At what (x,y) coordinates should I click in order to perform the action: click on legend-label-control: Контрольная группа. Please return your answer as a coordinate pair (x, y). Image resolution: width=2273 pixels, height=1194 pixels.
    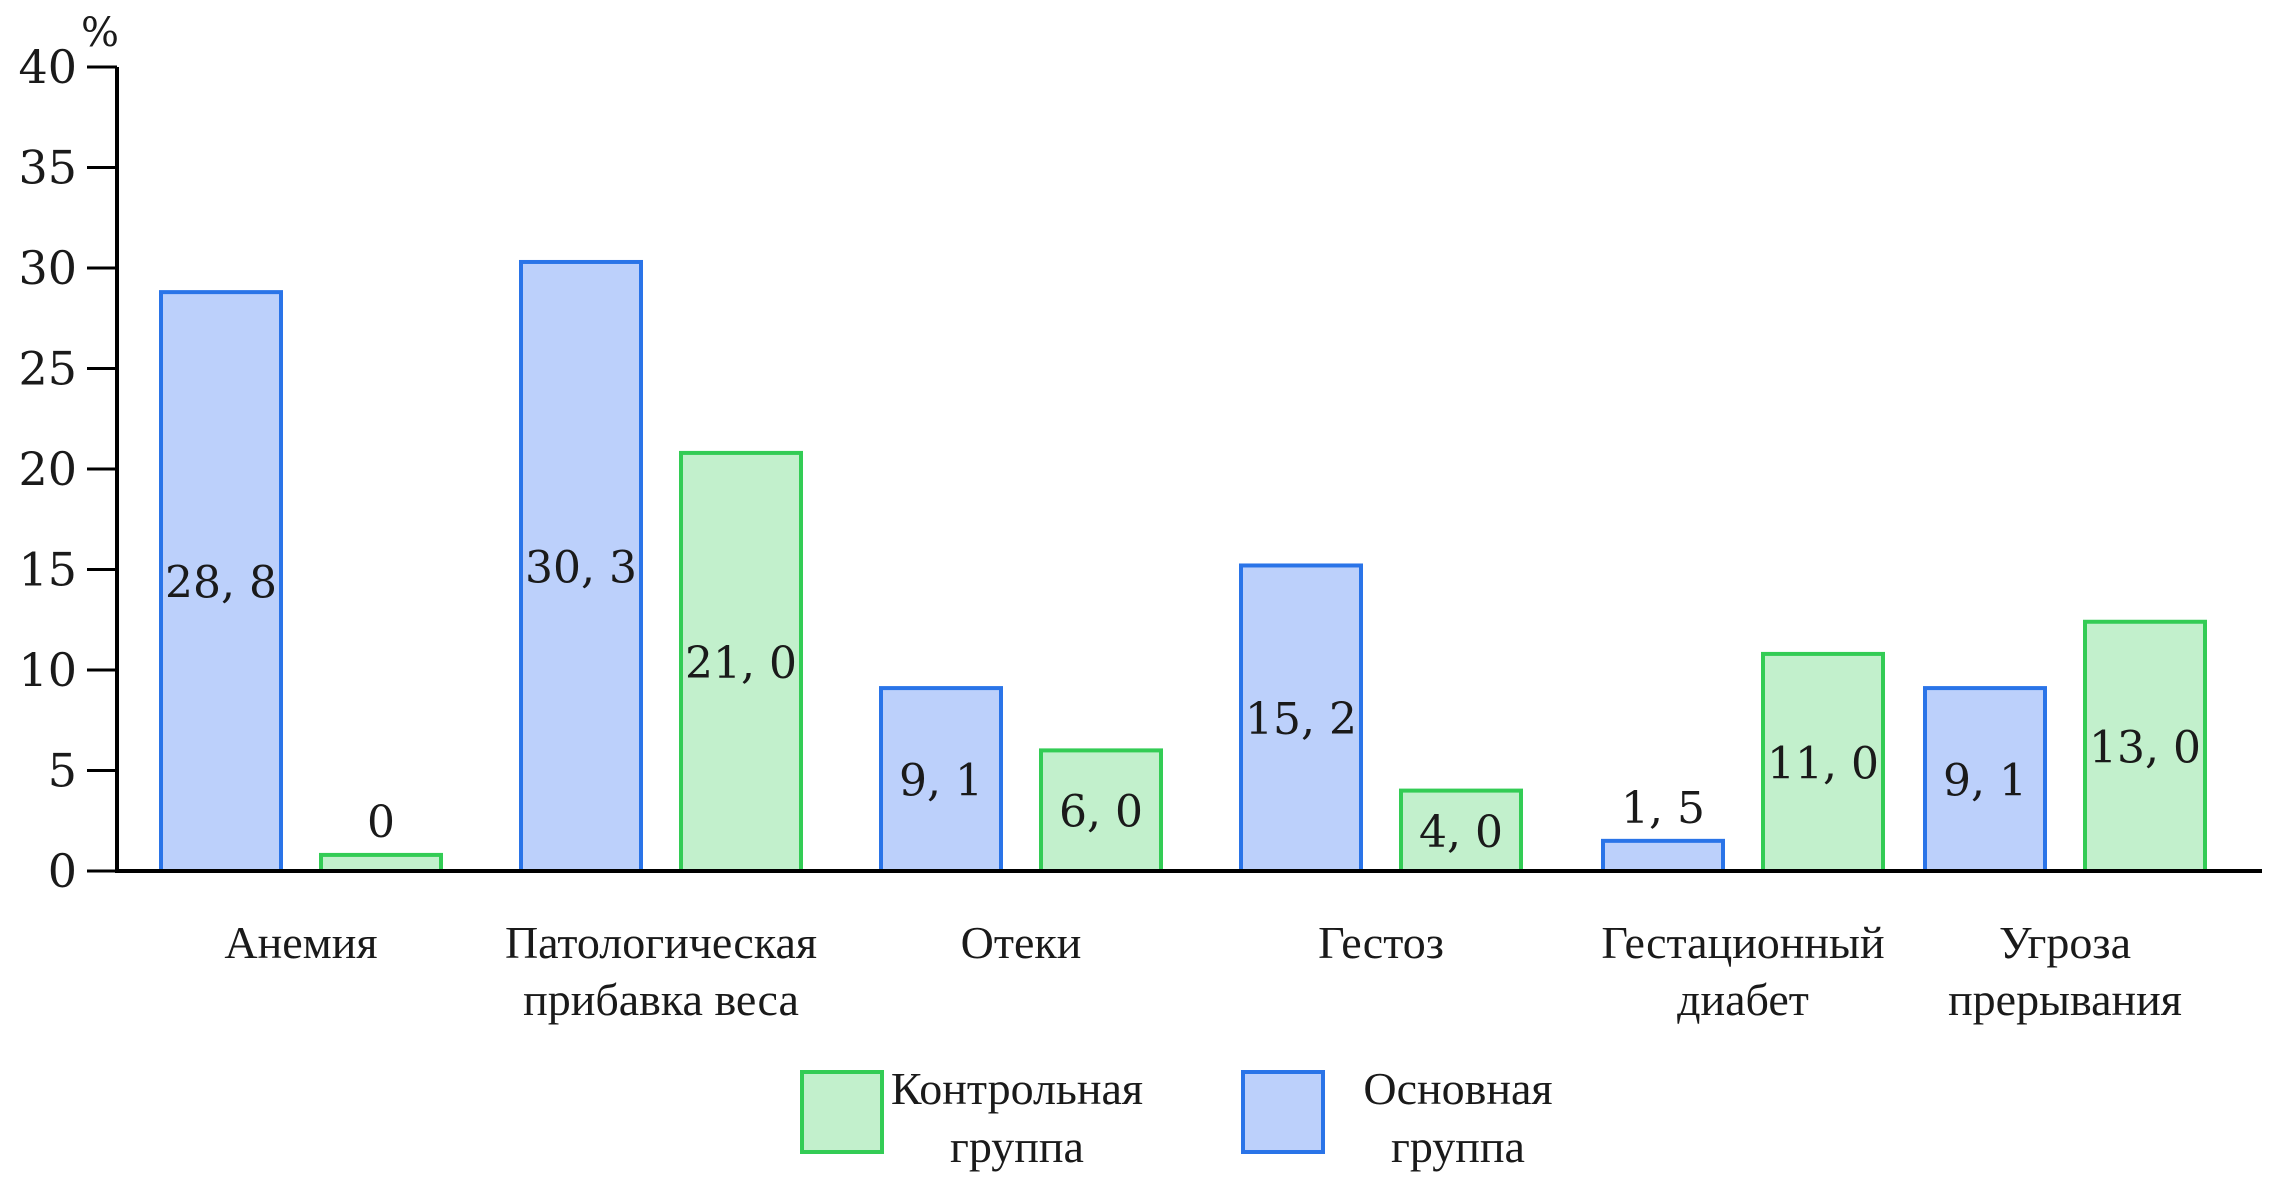
    Looking at the image, I should click on (1017, 1117).